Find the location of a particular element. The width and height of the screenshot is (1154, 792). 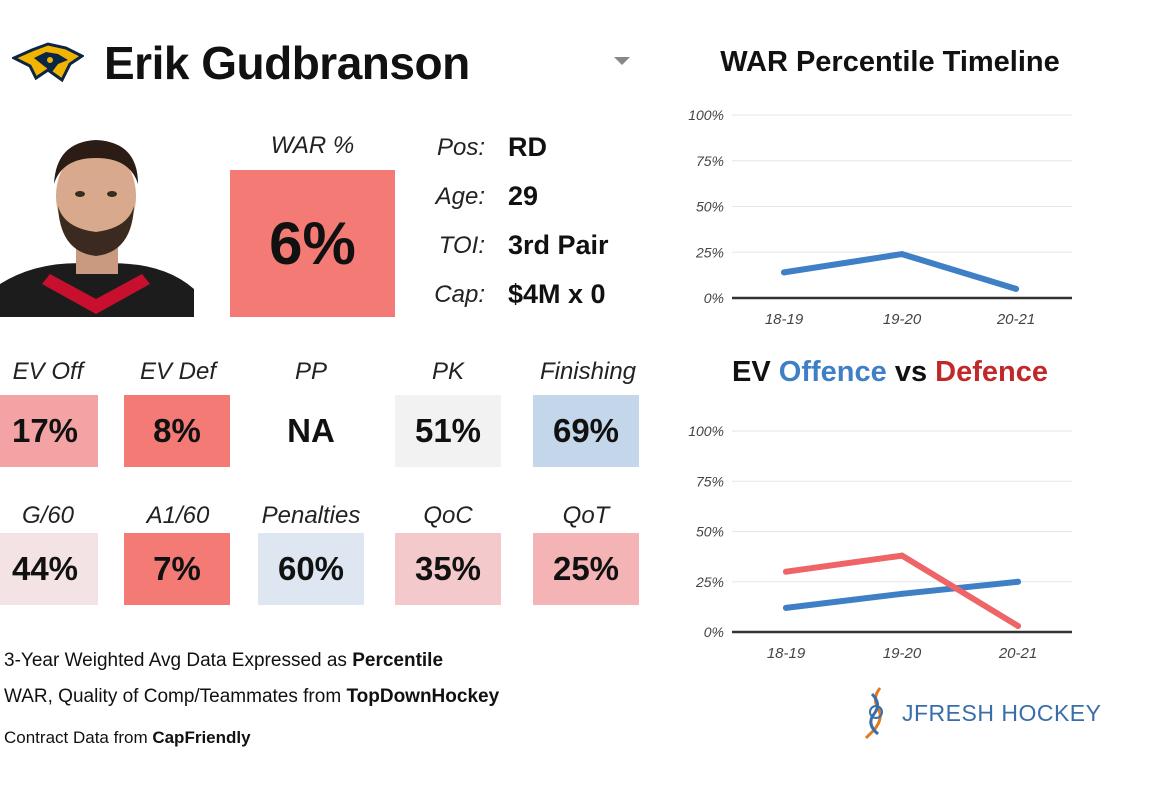

footer-line-3: Contract Data from CapFriendly is located at coordinates (127, 738).